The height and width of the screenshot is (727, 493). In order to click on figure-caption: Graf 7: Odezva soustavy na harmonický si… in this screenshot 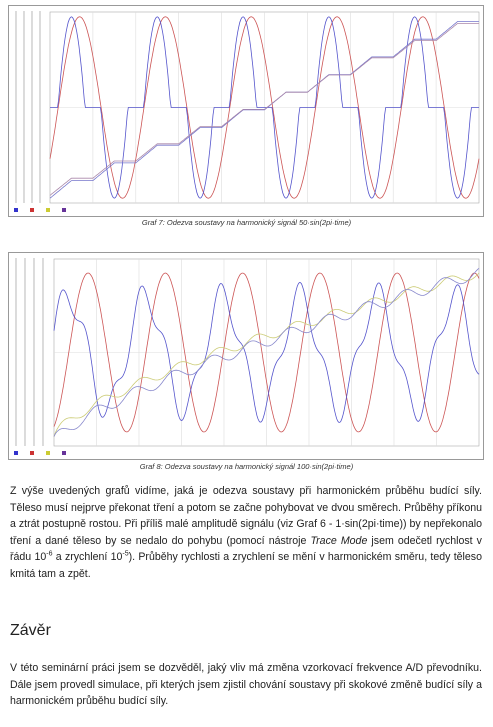, I will do `click(246, 222)`.